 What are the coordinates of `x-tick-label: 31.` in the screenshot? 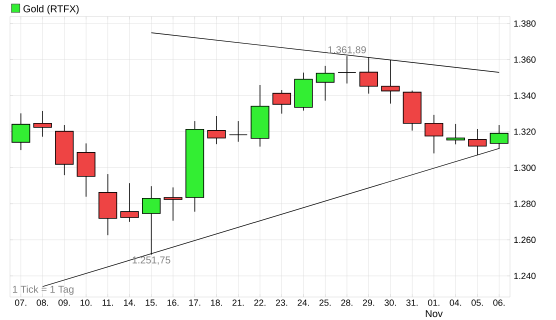 It's located at (412, 303).